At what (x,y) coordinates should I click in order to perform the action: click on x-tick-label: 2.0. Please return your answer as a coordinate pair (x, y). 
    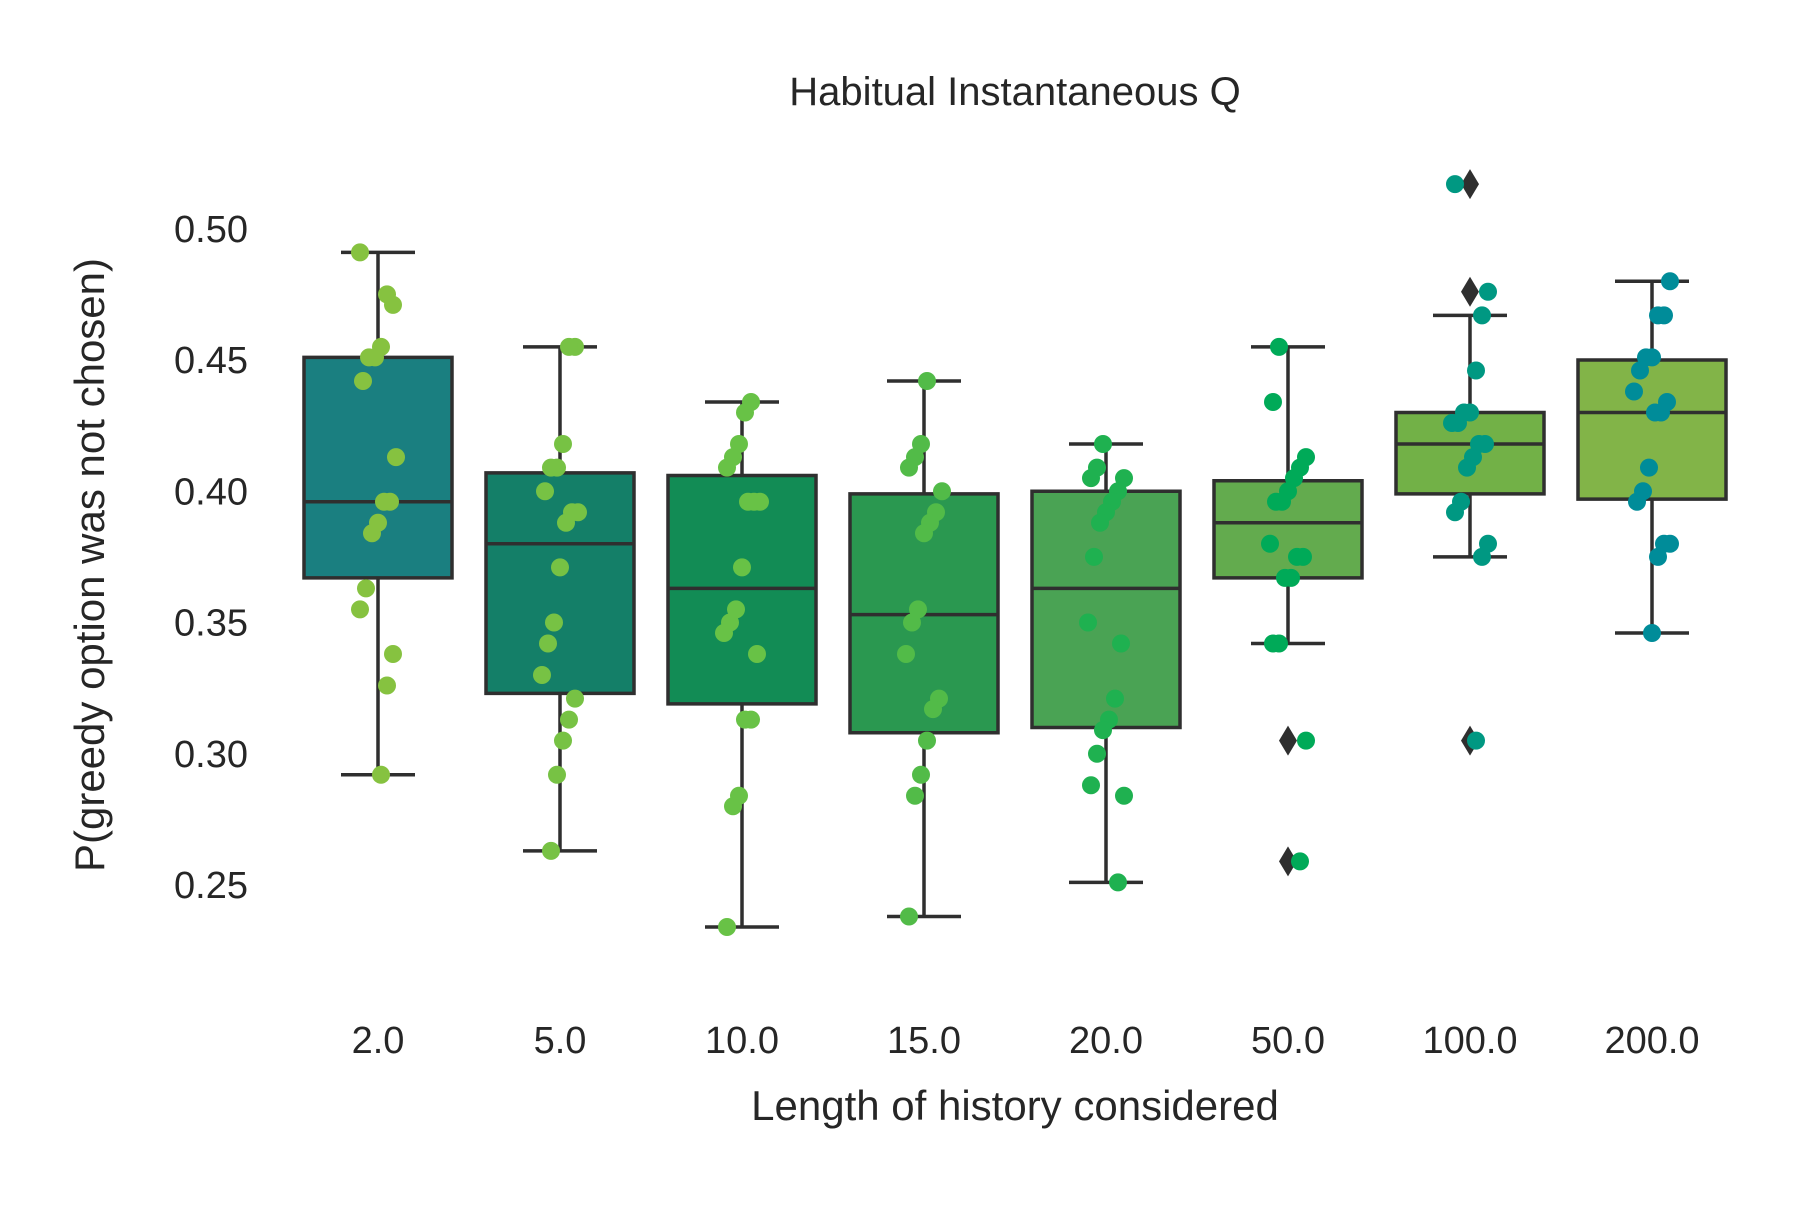
    Looking at the image, I should click on (378, 1041).